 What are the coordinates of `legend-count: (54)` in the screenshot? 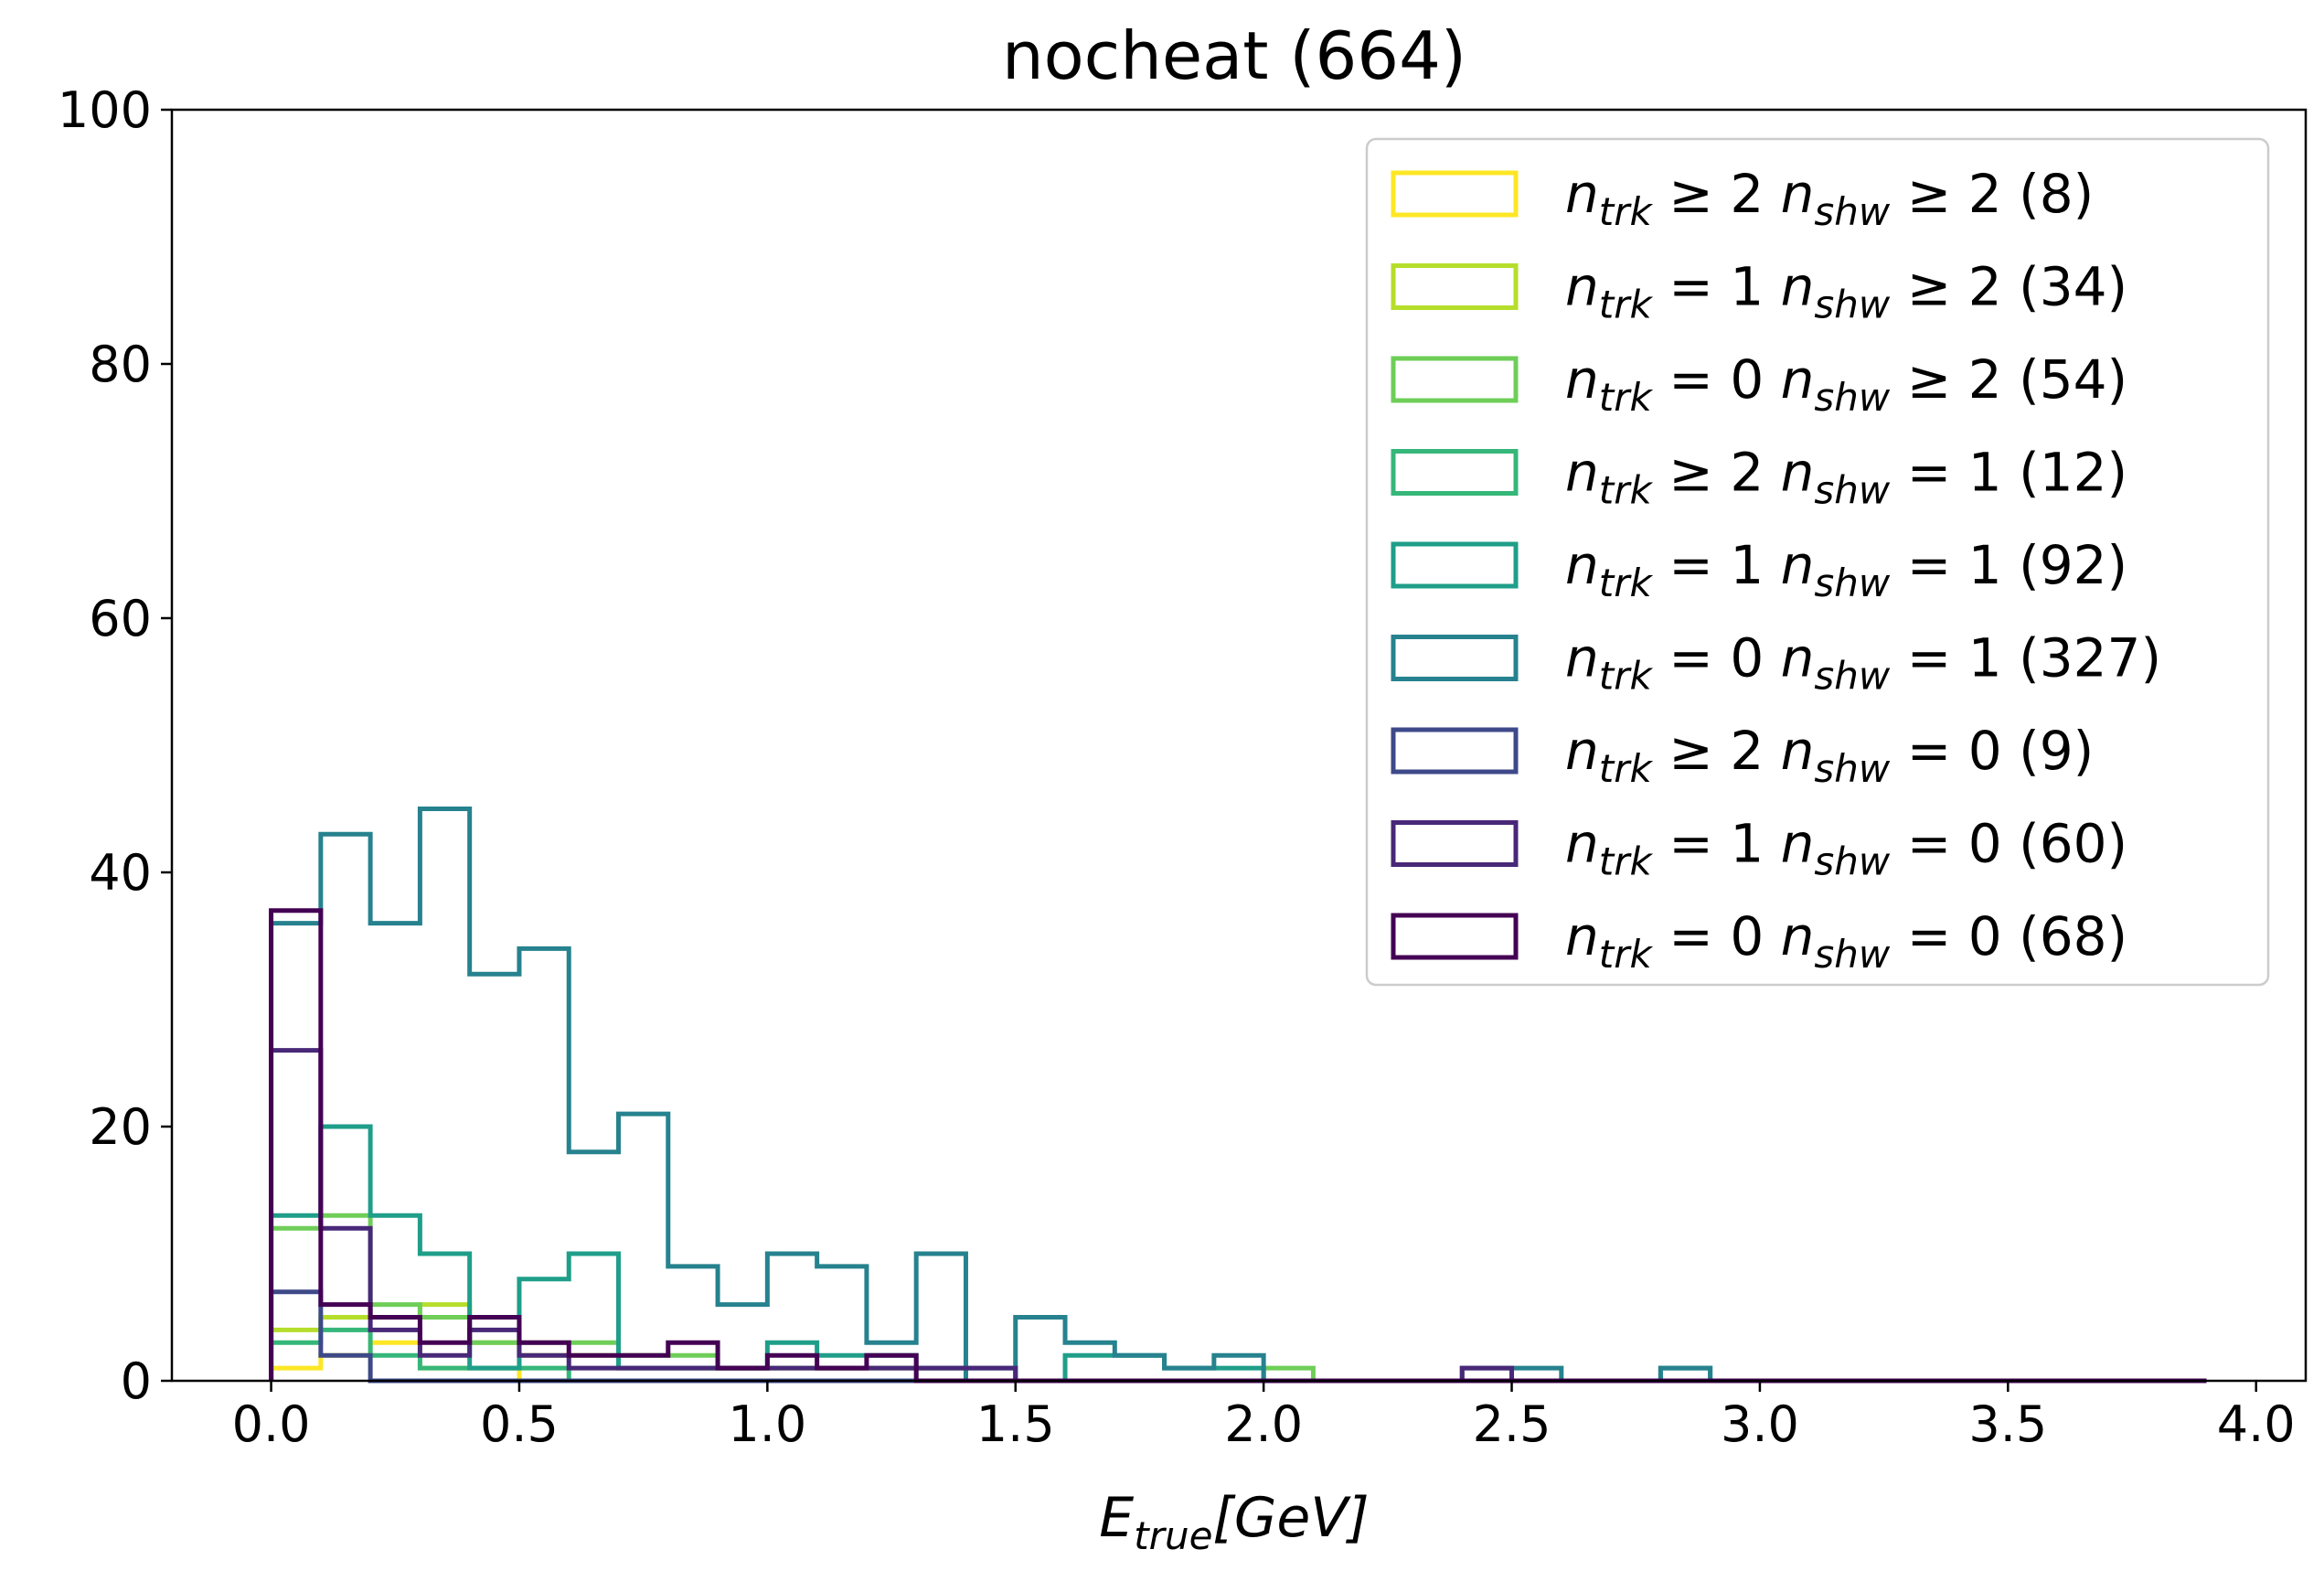 It's located at (2073, 379).